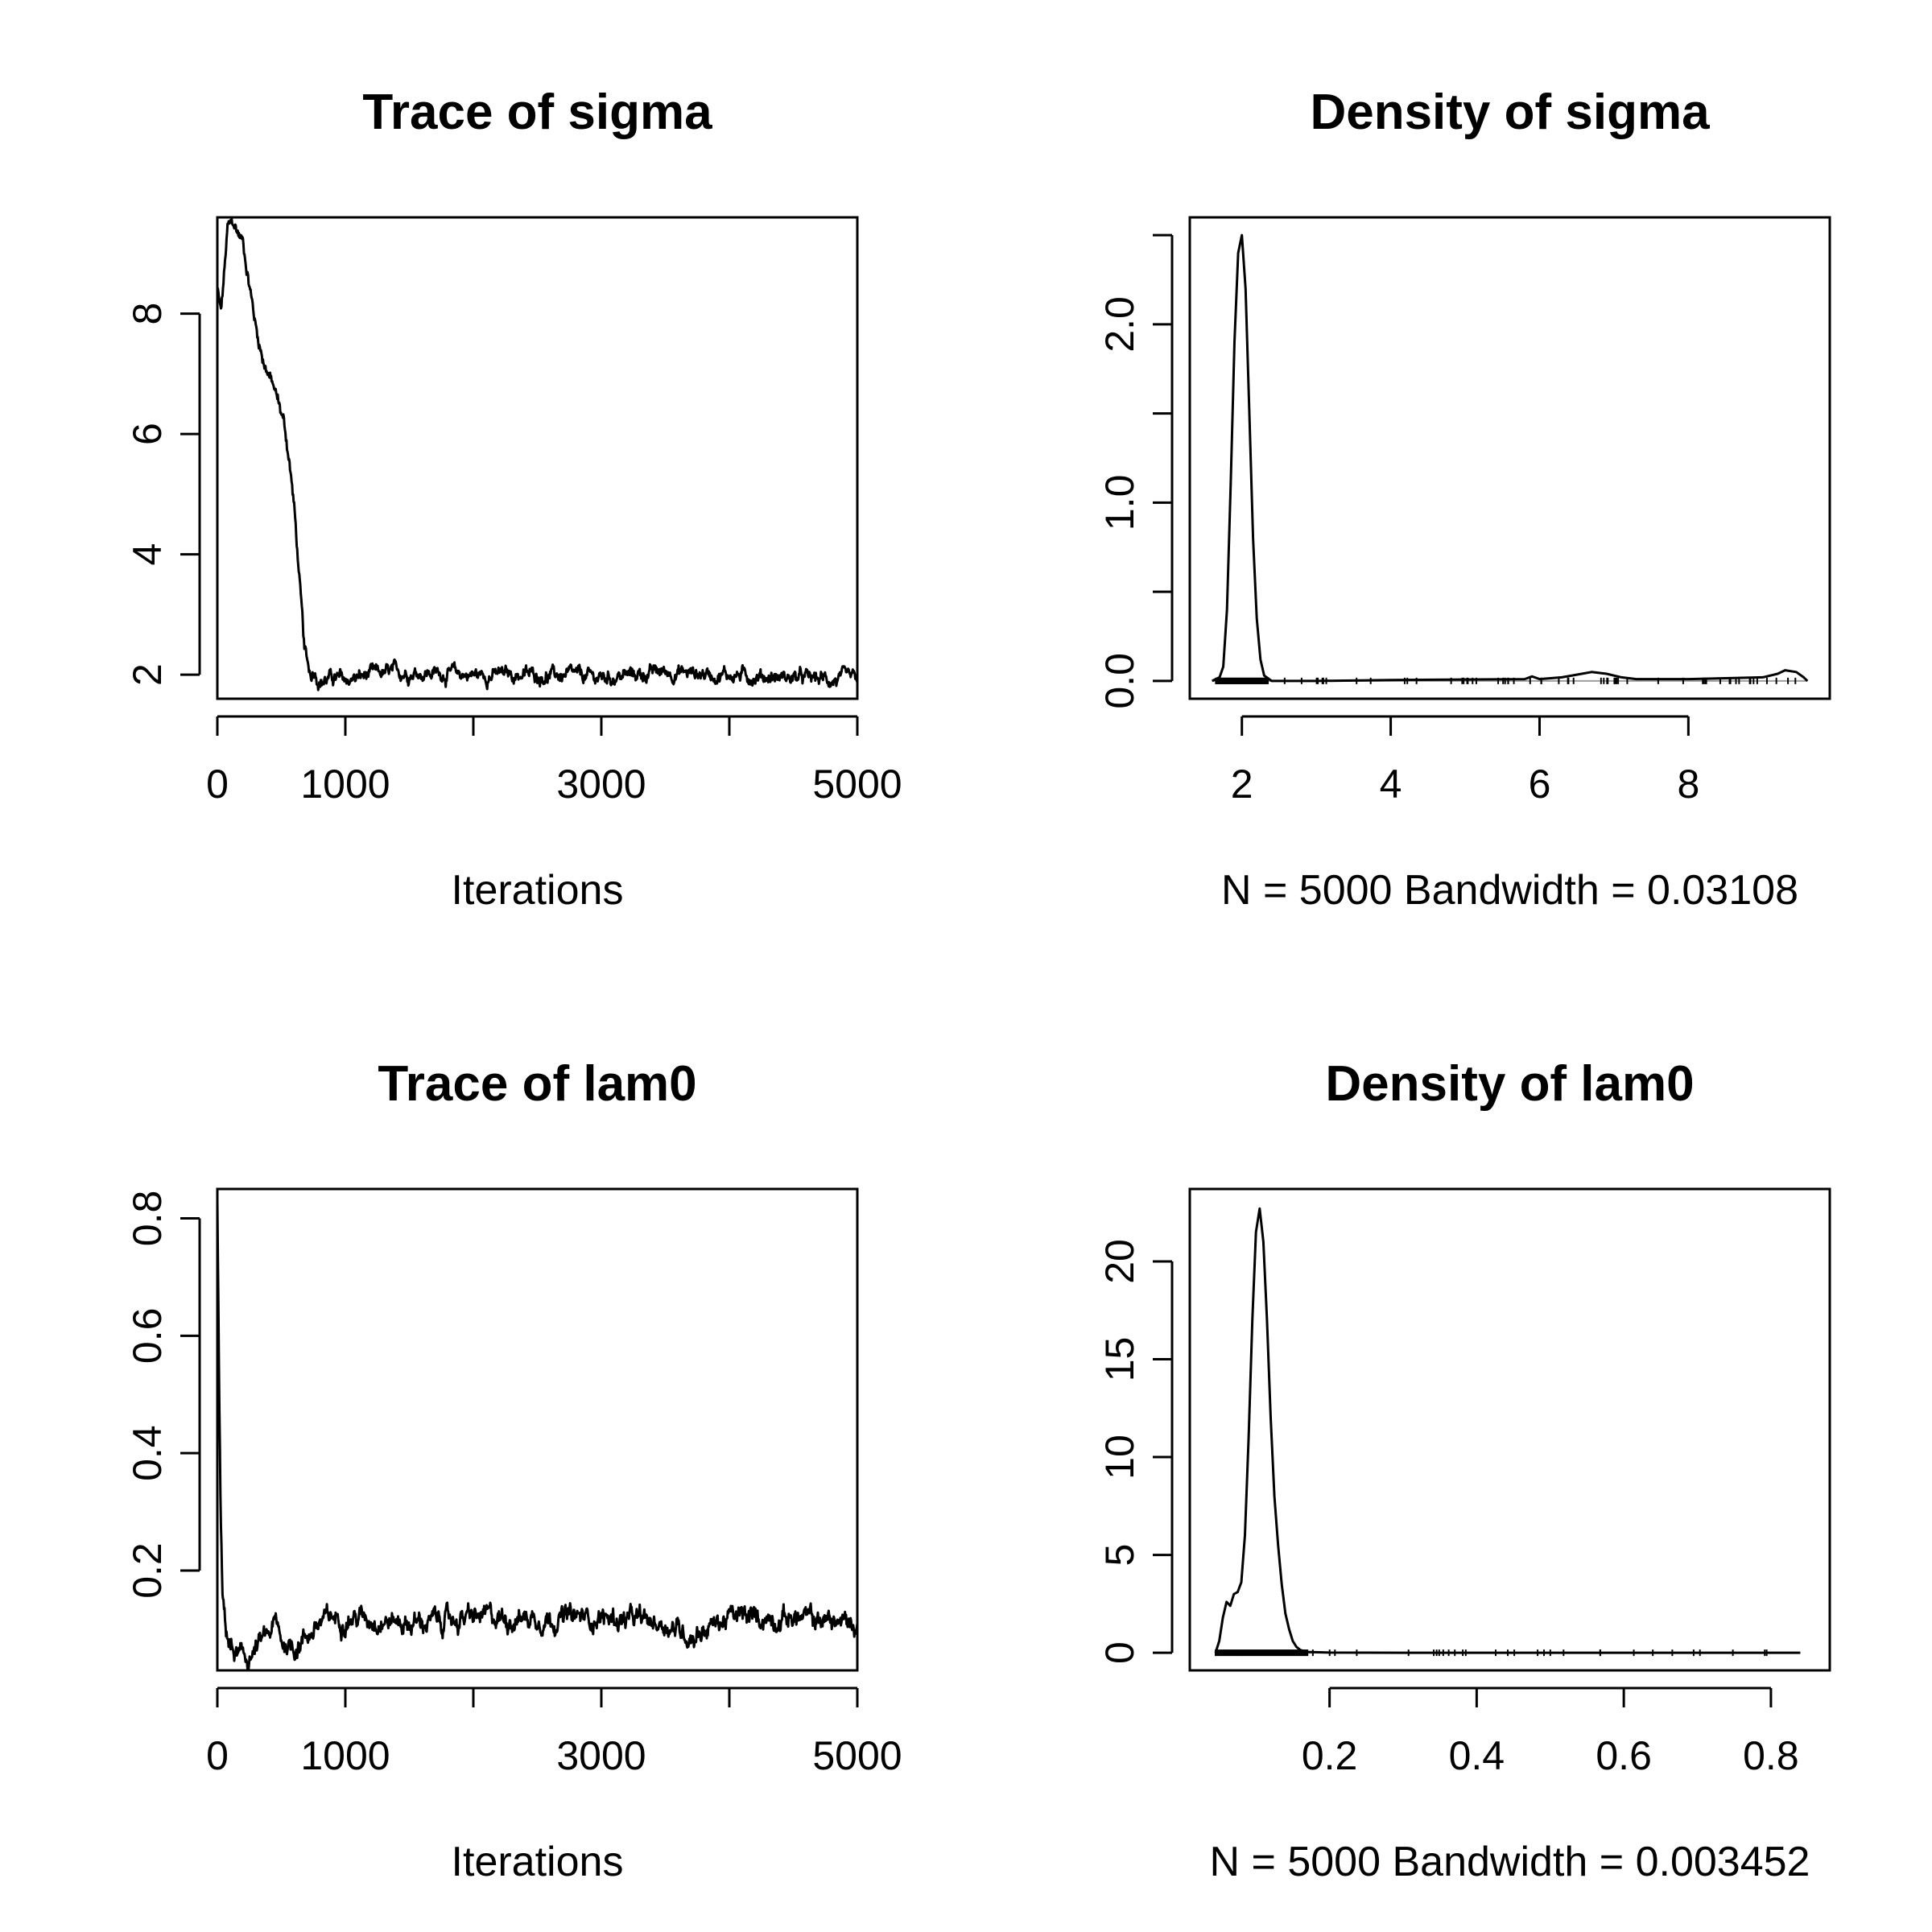  Describe the element at coordinates (345, 1755) in the screenshot. I see `trace-lam0-x-tick-label: 1000` at that location.